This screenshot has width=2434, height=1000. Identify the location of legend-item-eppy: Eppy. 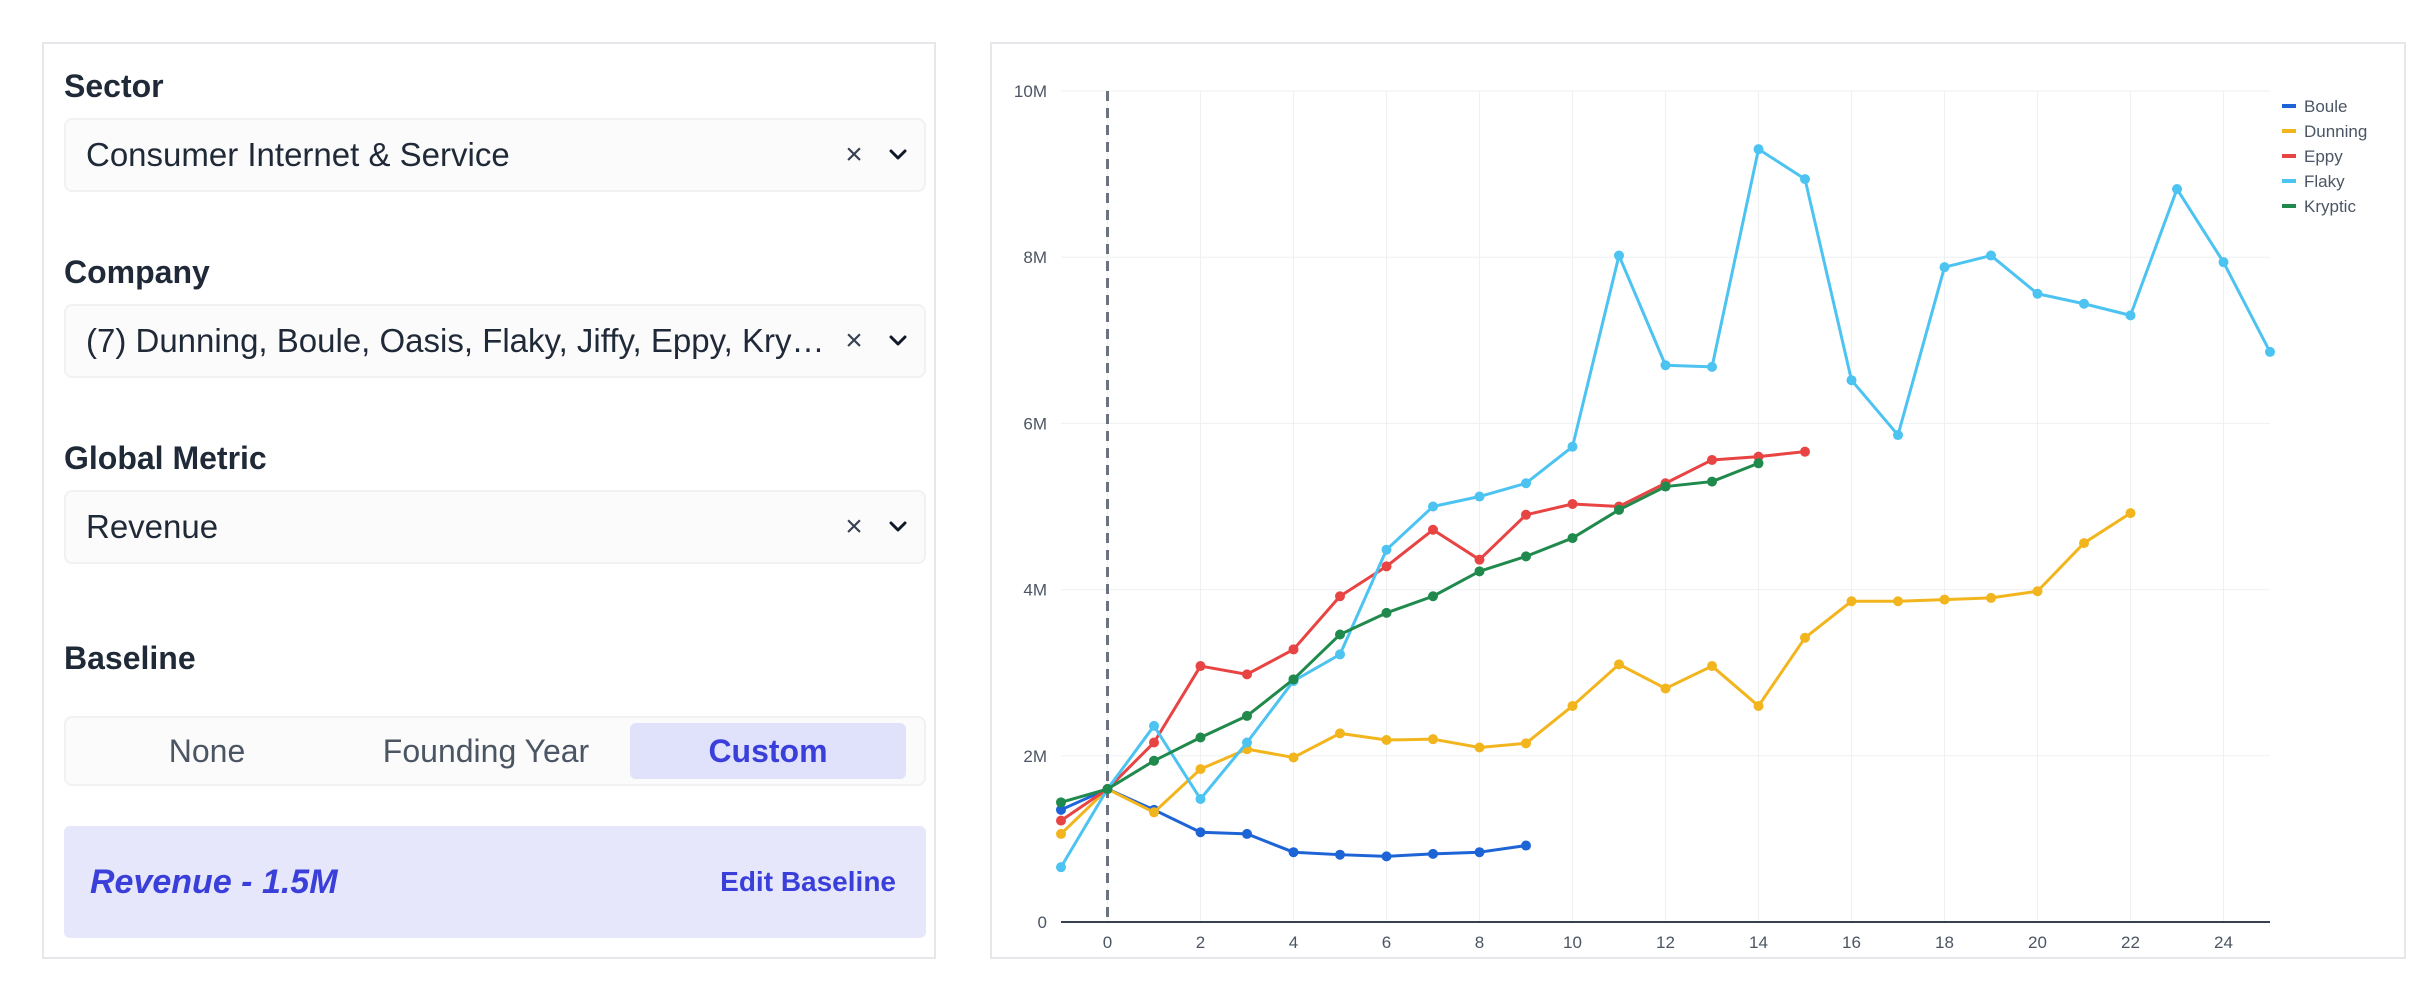
(2312, 156).